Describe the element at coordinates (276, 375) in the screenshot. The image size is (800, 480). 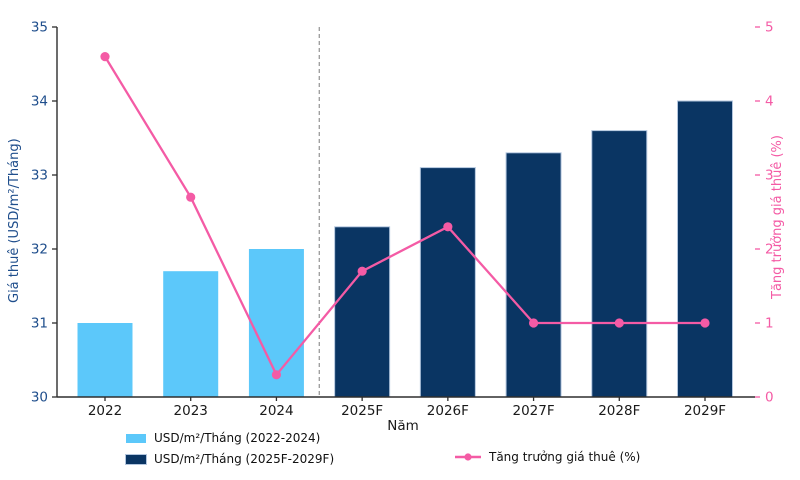
I see `marker-2024` at that location.